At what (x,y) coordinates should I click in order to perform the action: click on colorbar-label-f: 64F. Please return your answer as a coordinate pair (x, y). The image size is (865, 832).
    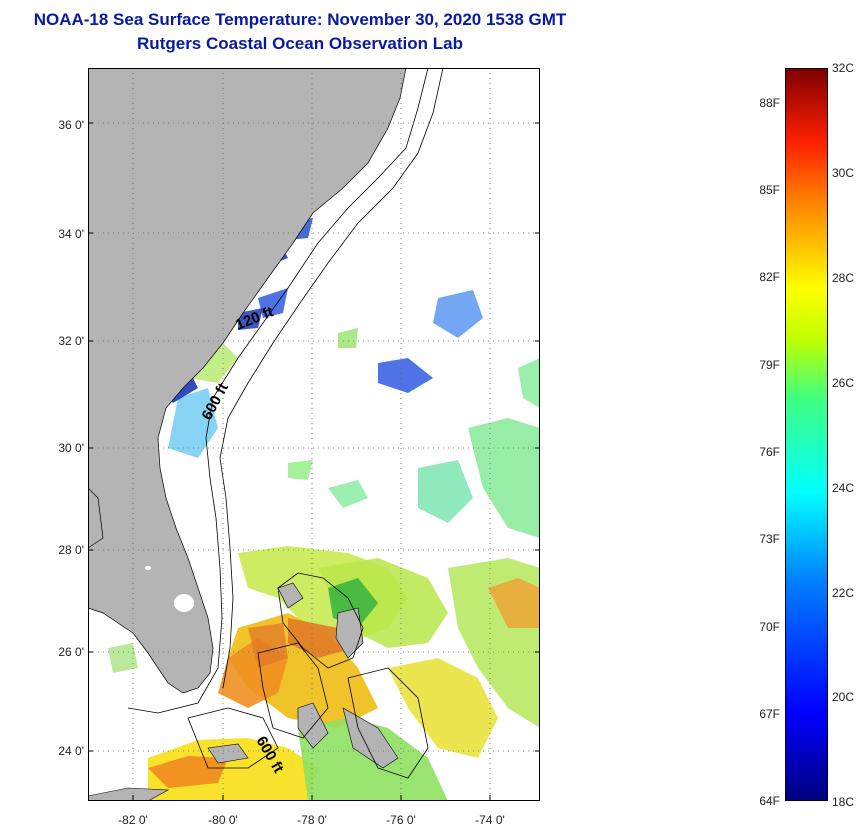
    Looking at the image, I should click on (769, 801).